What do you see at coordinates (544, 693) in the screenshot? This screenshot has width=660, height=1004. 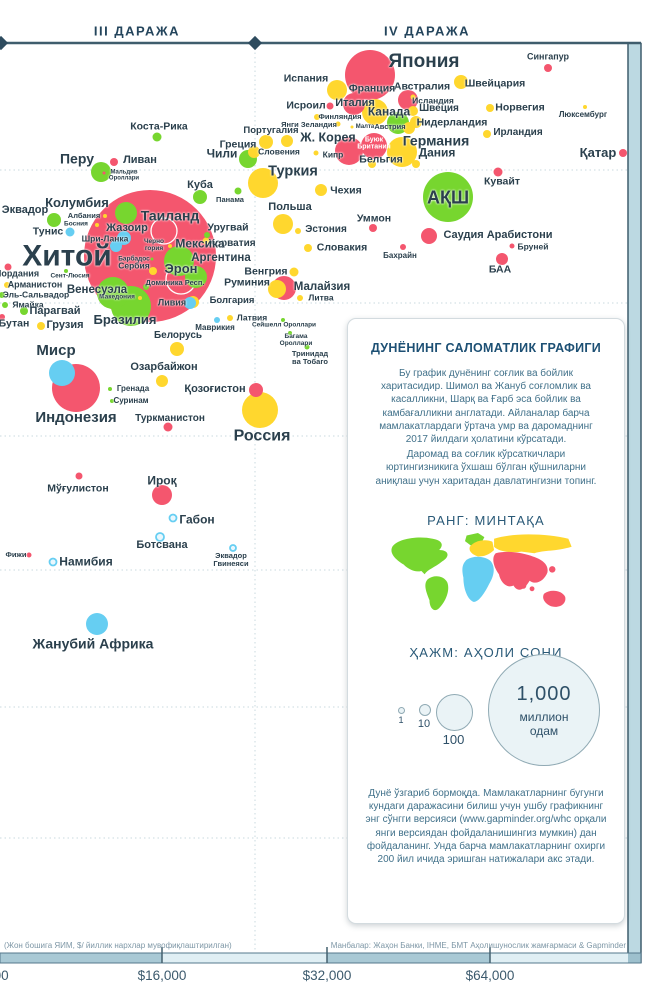 I see `size-legend-label-1000: 1,000` at bounding box center [544, 693].